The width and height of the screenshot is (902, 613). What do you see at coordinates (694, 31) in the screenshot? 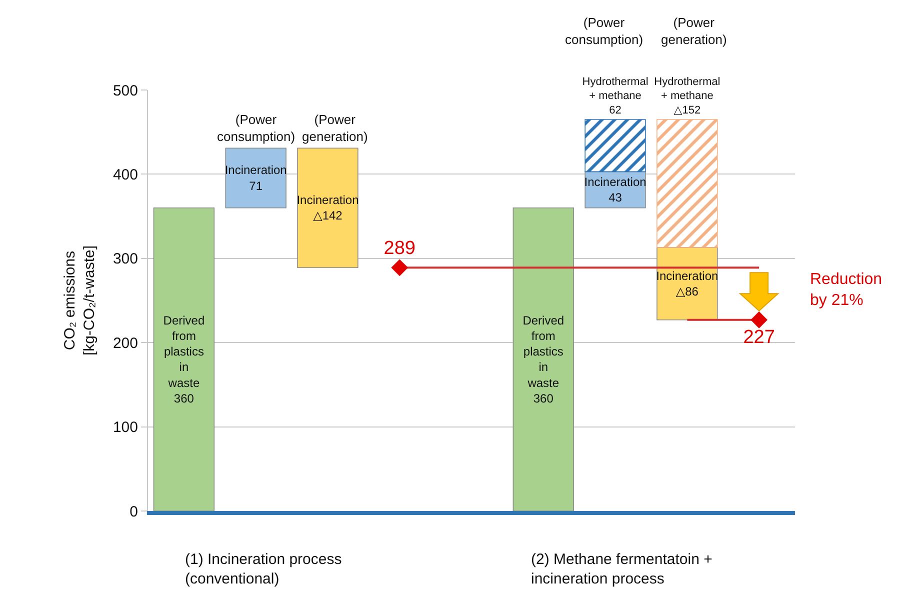
I see `text: (Power generation)` at bounding box center [694, 31].